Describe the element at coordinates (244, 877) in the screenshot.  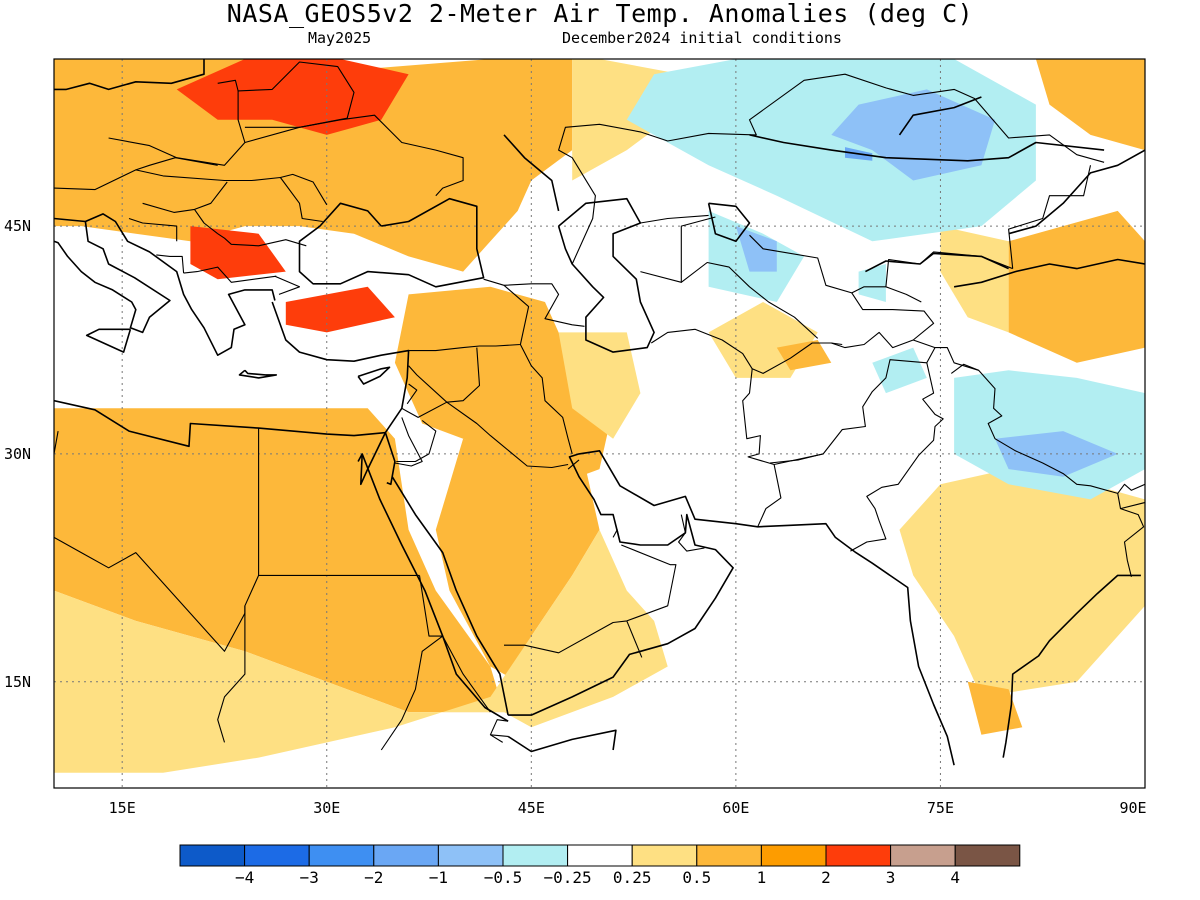
I see `colorbar-label: −4` at that location.